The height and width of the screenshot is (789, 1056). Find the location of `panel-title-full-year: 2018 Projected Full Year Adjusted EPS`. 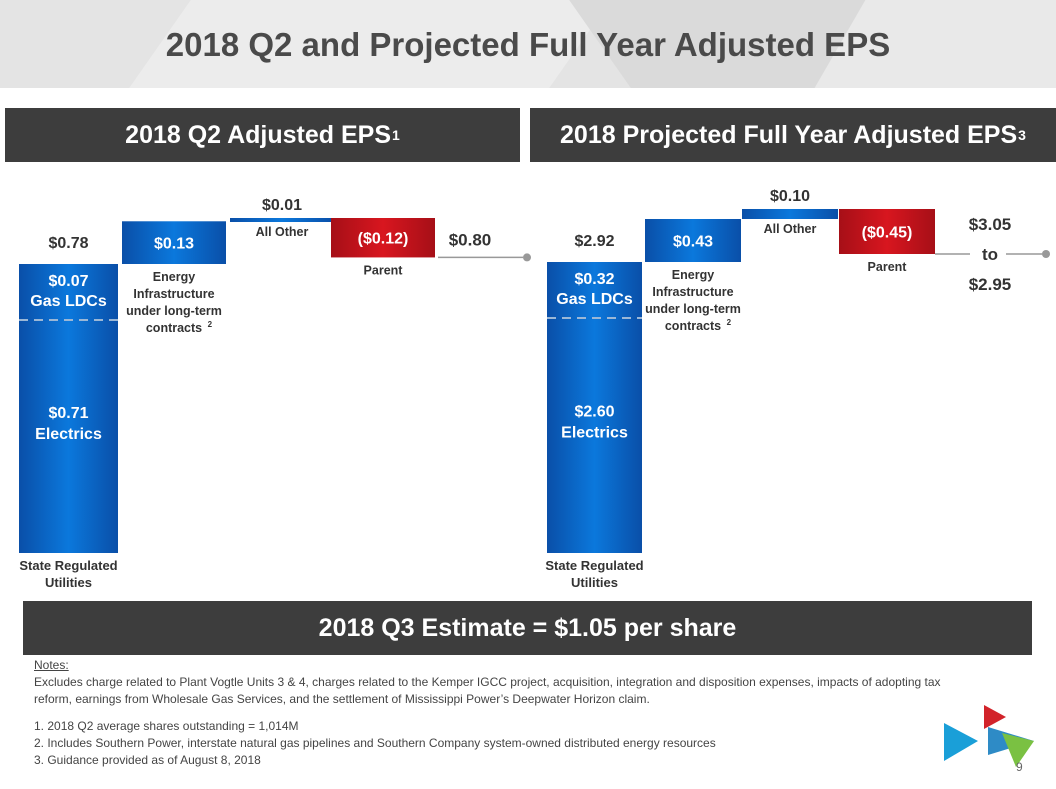

panel-title-full-year: 2018 Projected Full Year Adjusted EPS is located at coordinates (789, 134).